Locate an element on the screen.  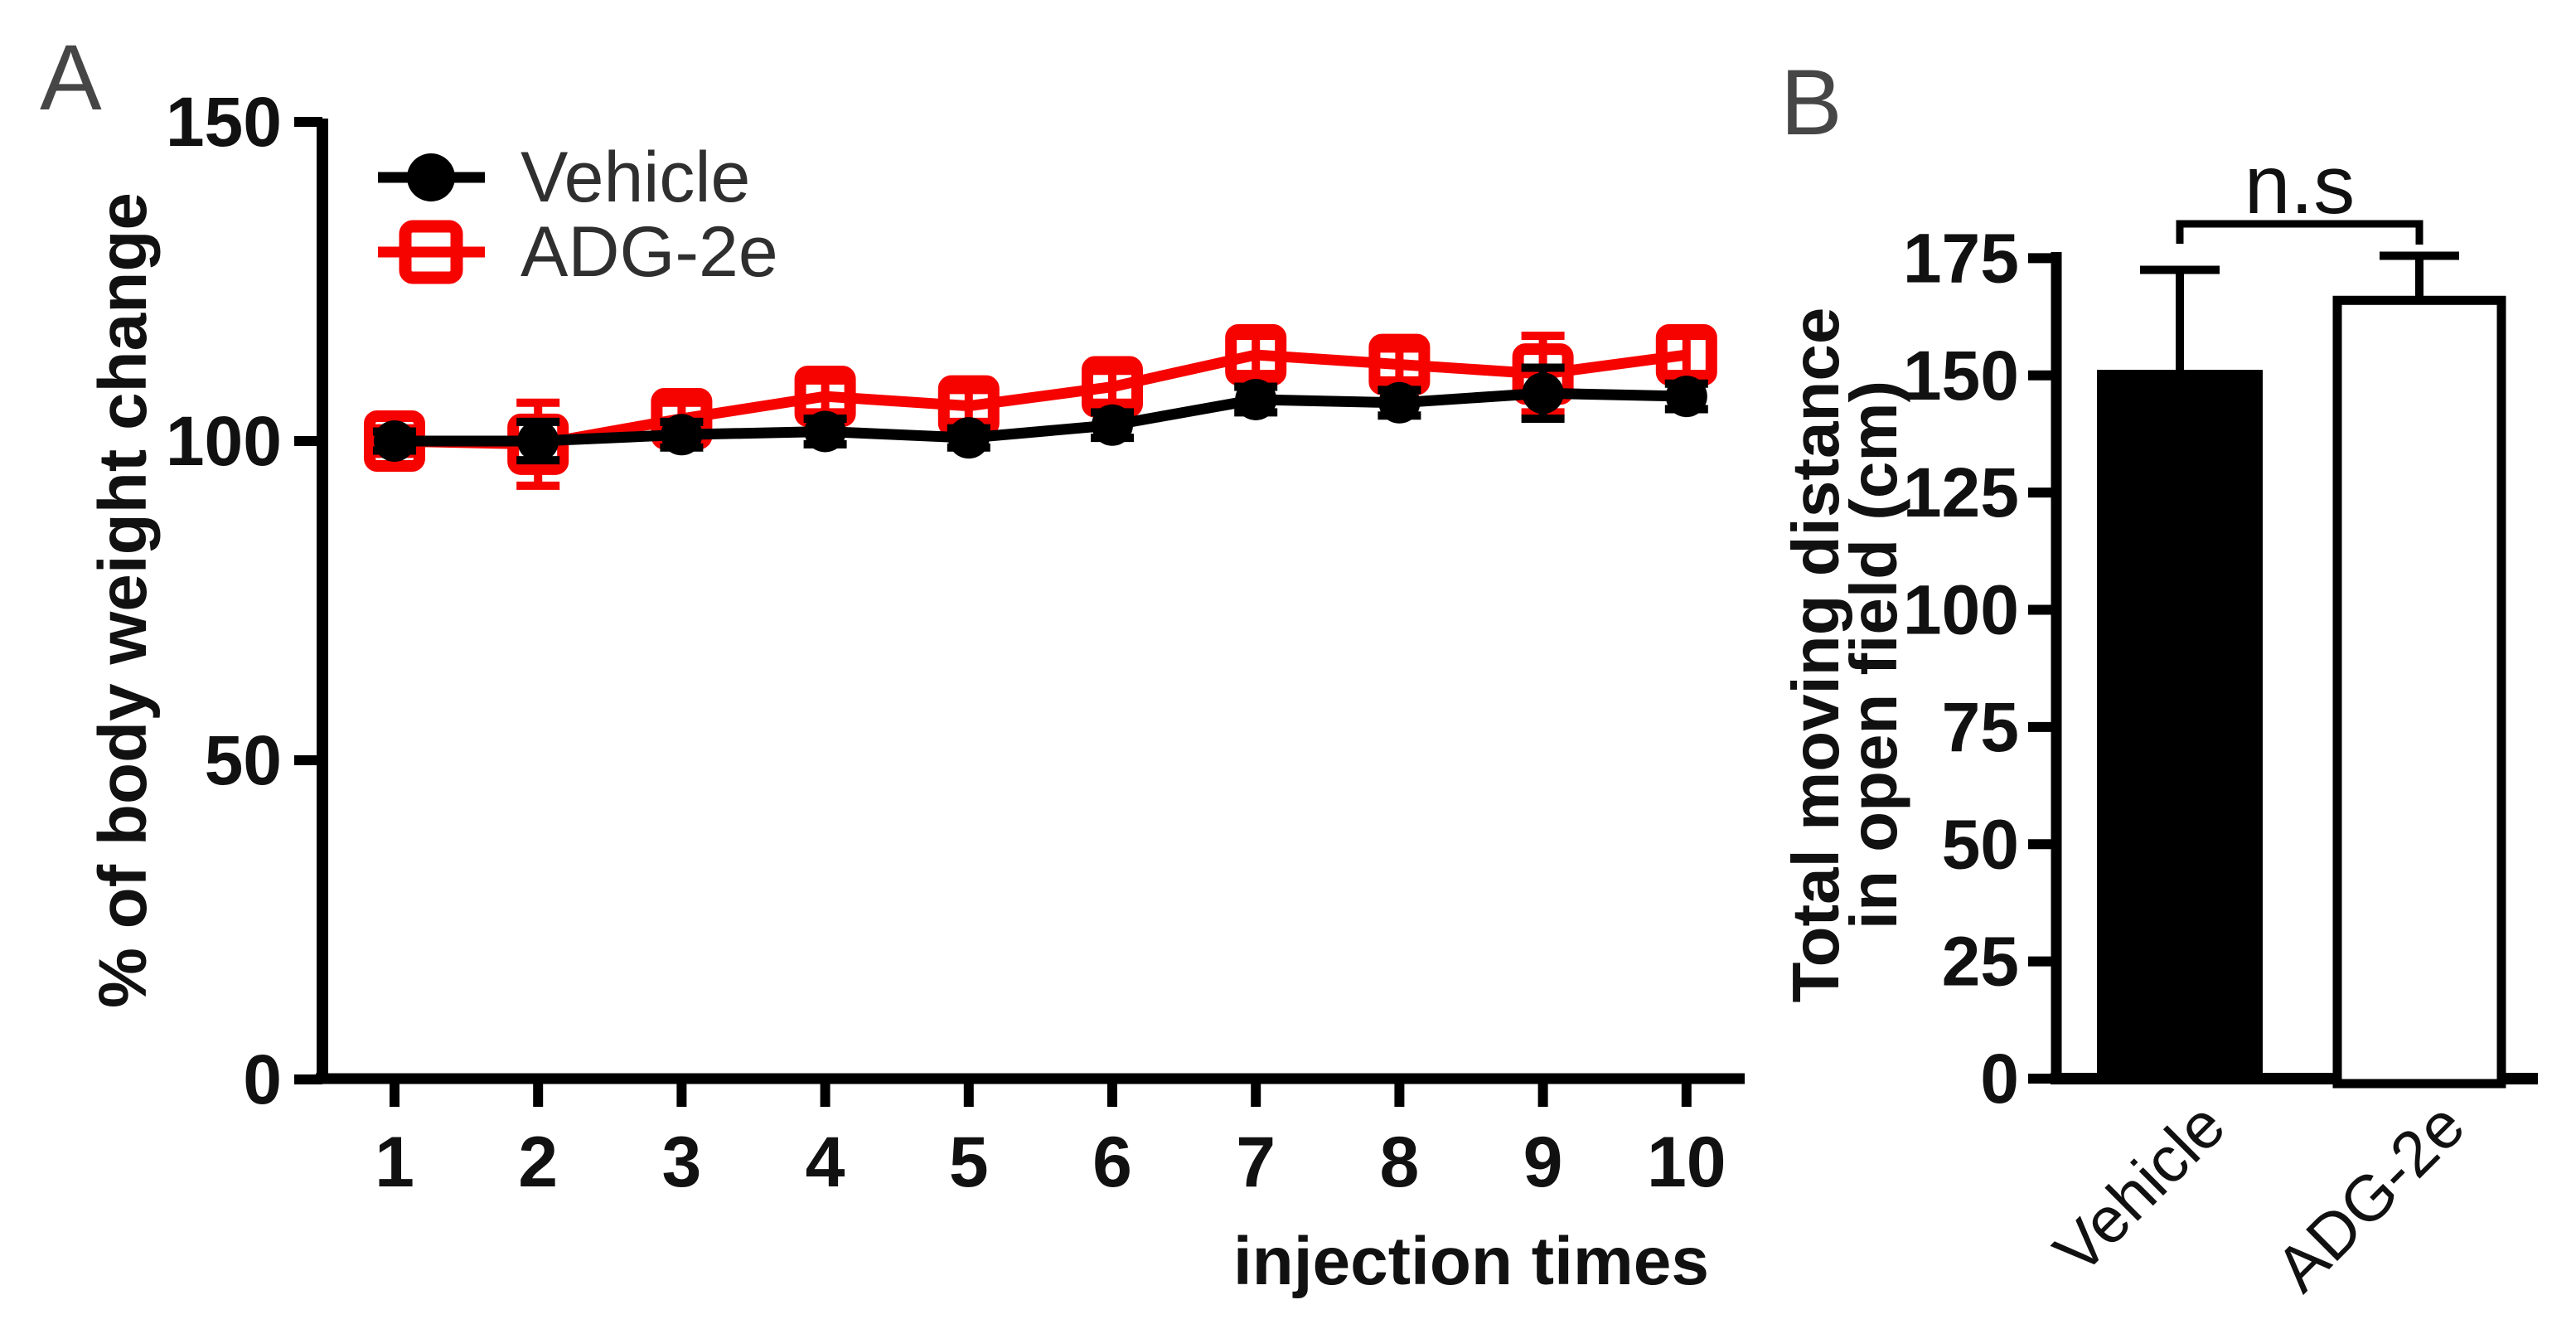
legend-item-adg-2e: ADG-2e is located at coordinates (578, 252).